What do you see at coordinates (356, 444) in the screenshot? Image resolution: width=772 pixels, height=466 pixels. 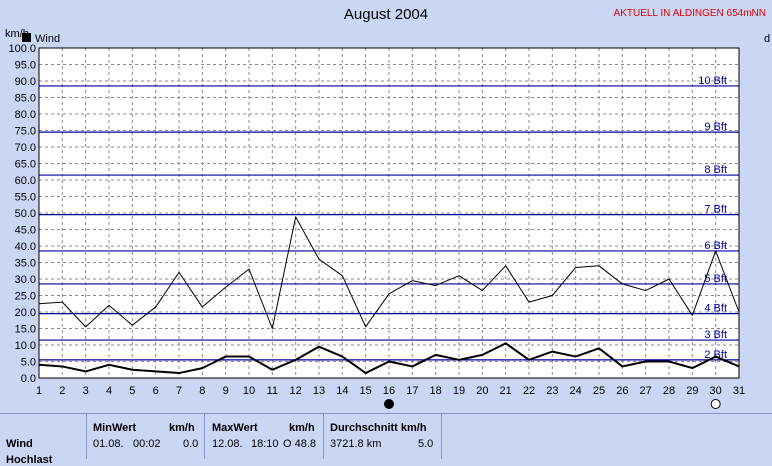 I see `avg-distance: 3721.8 km` at bounding box center [356, 444].